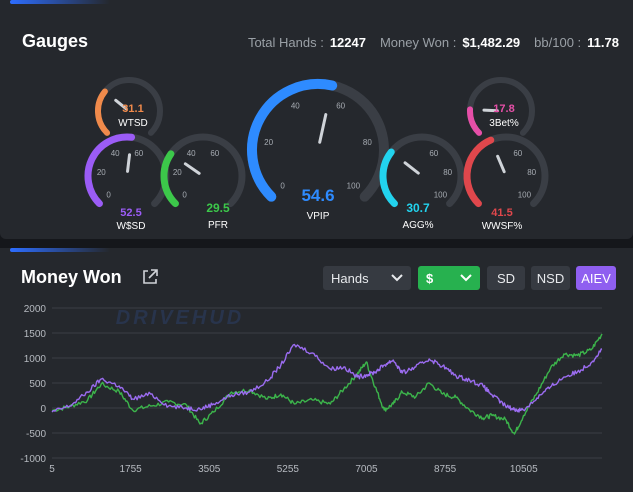  What do you see at coordinates (33, 459) in the screenshot?
I see `y-tick-label: -1000` at bounding box center [33, 459].